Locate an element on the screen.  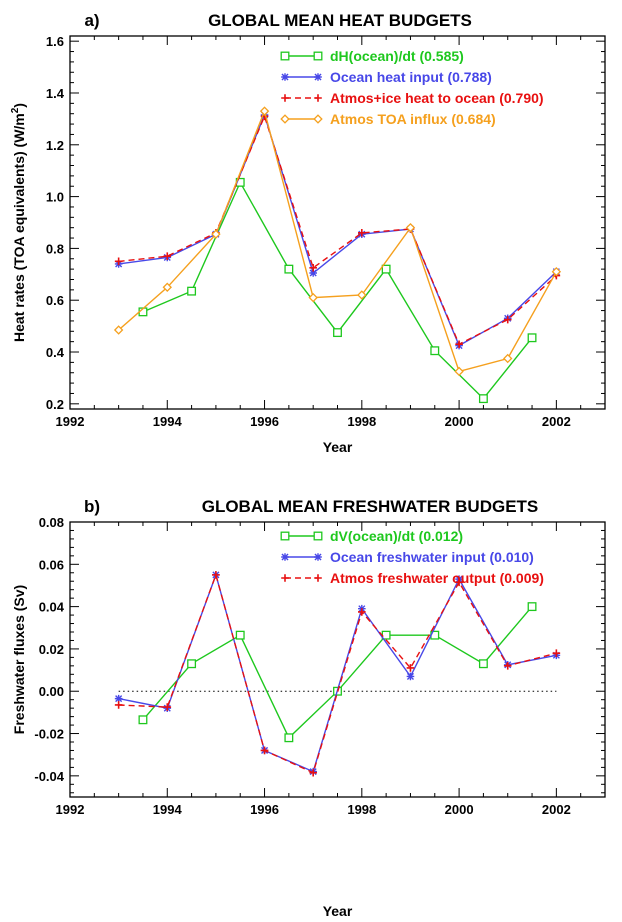
chart-title: GLOBAL MEAN FRESHWATER BUDGETS is located at coordinates (370, 506).